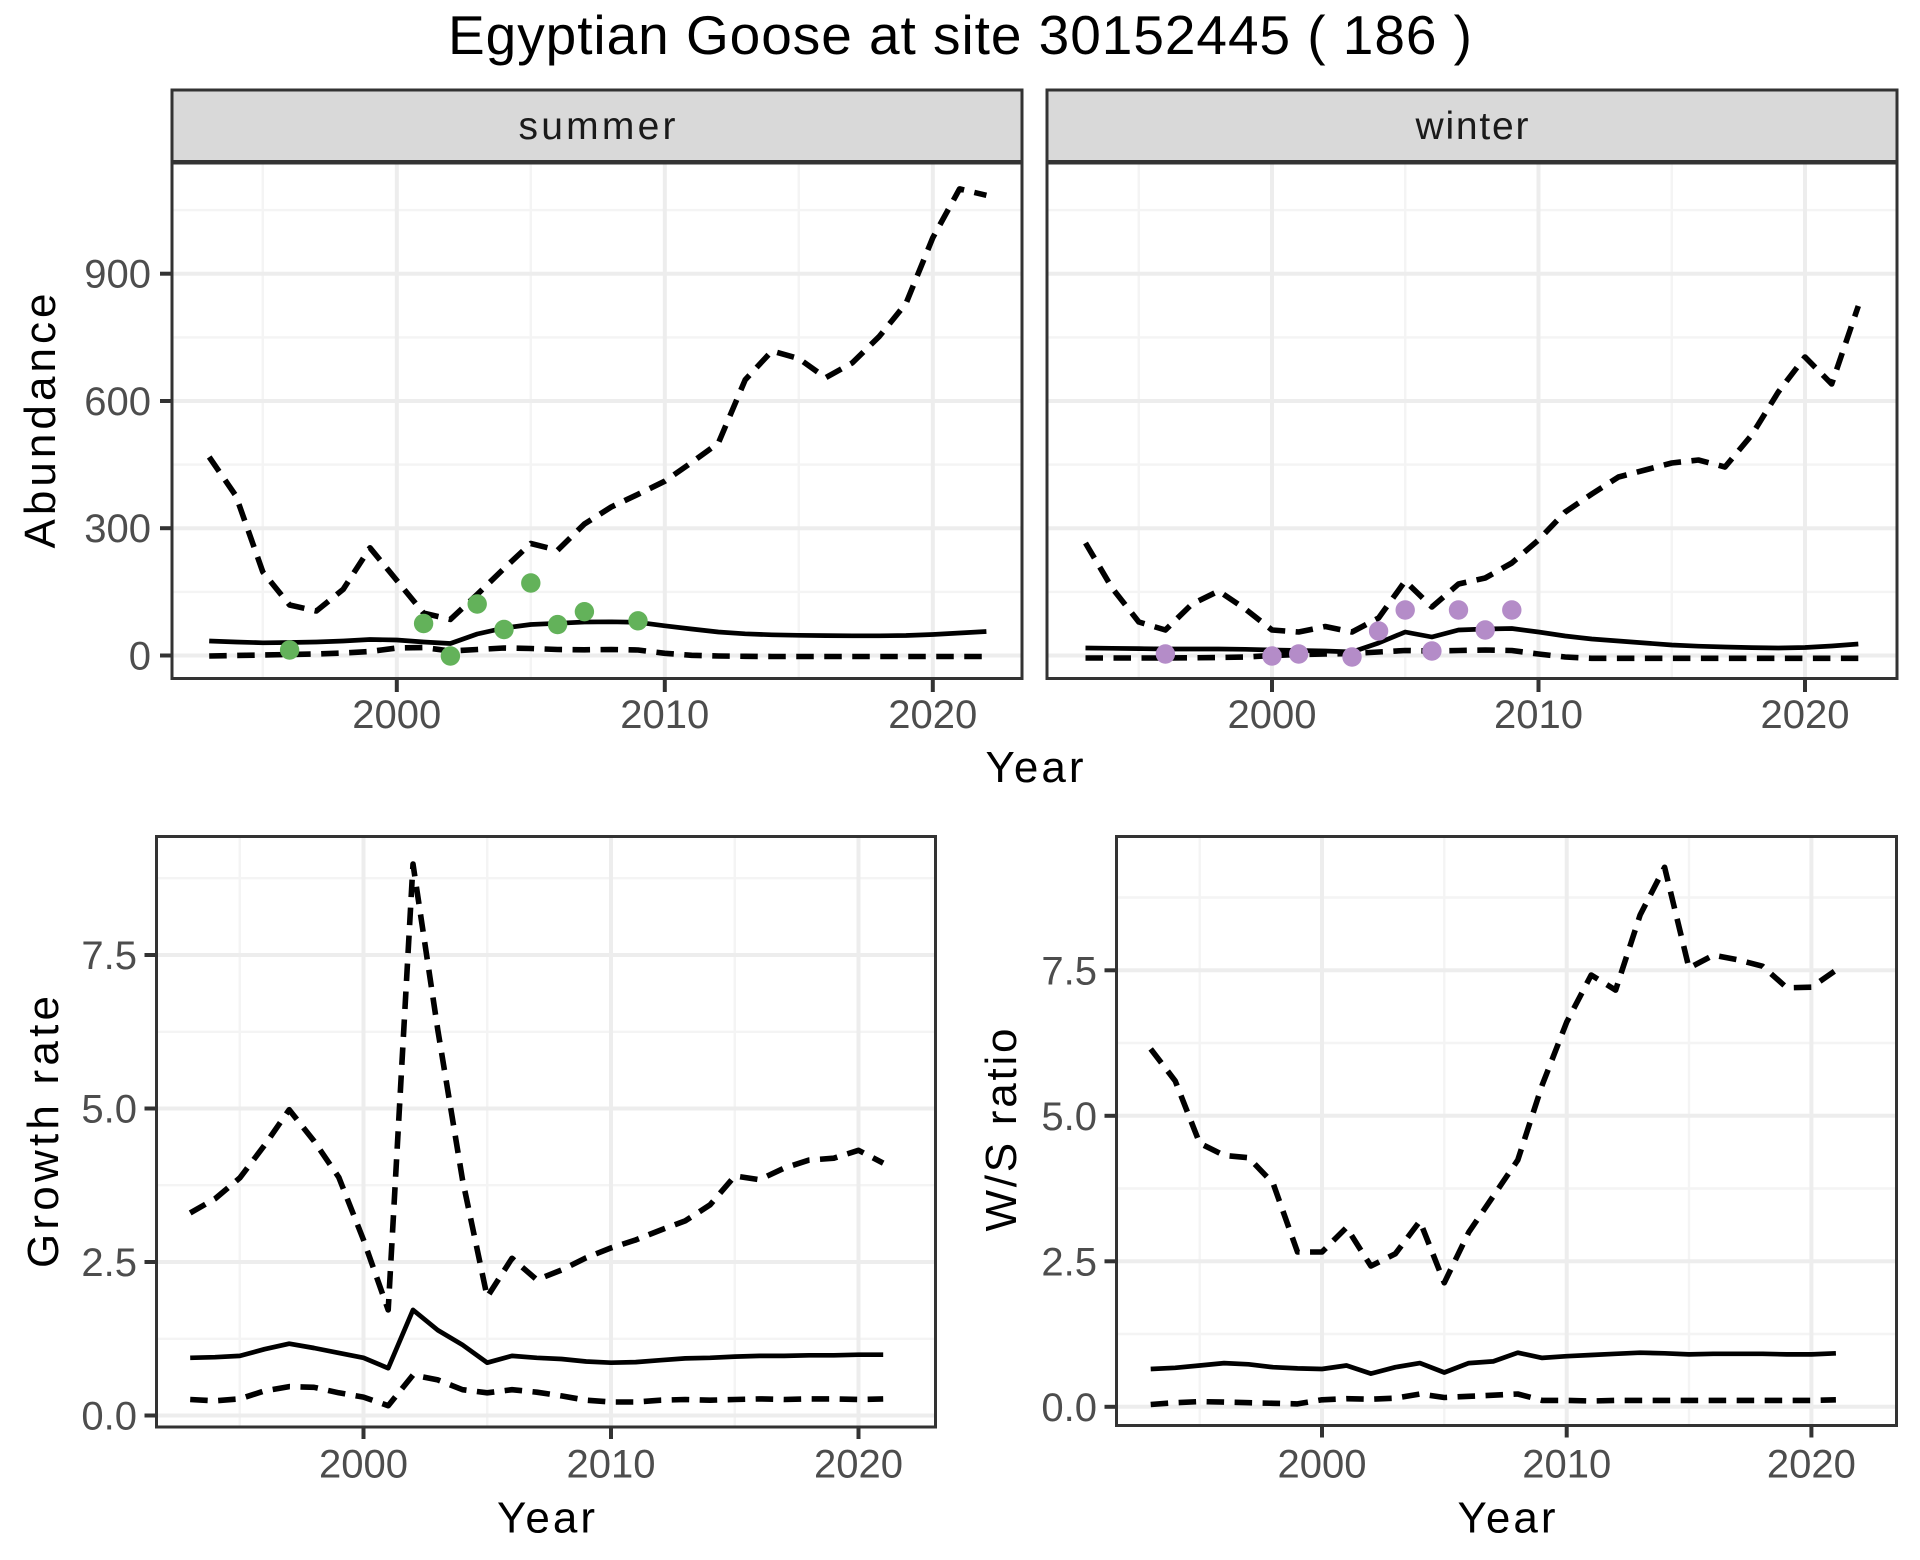 This screenshot has height=1560, width=1920. I want to click on svg-text:Egyptian Goose at site 3015244: Egyptian Goose at site 30152445 ( 186 ), so click(960, 35).